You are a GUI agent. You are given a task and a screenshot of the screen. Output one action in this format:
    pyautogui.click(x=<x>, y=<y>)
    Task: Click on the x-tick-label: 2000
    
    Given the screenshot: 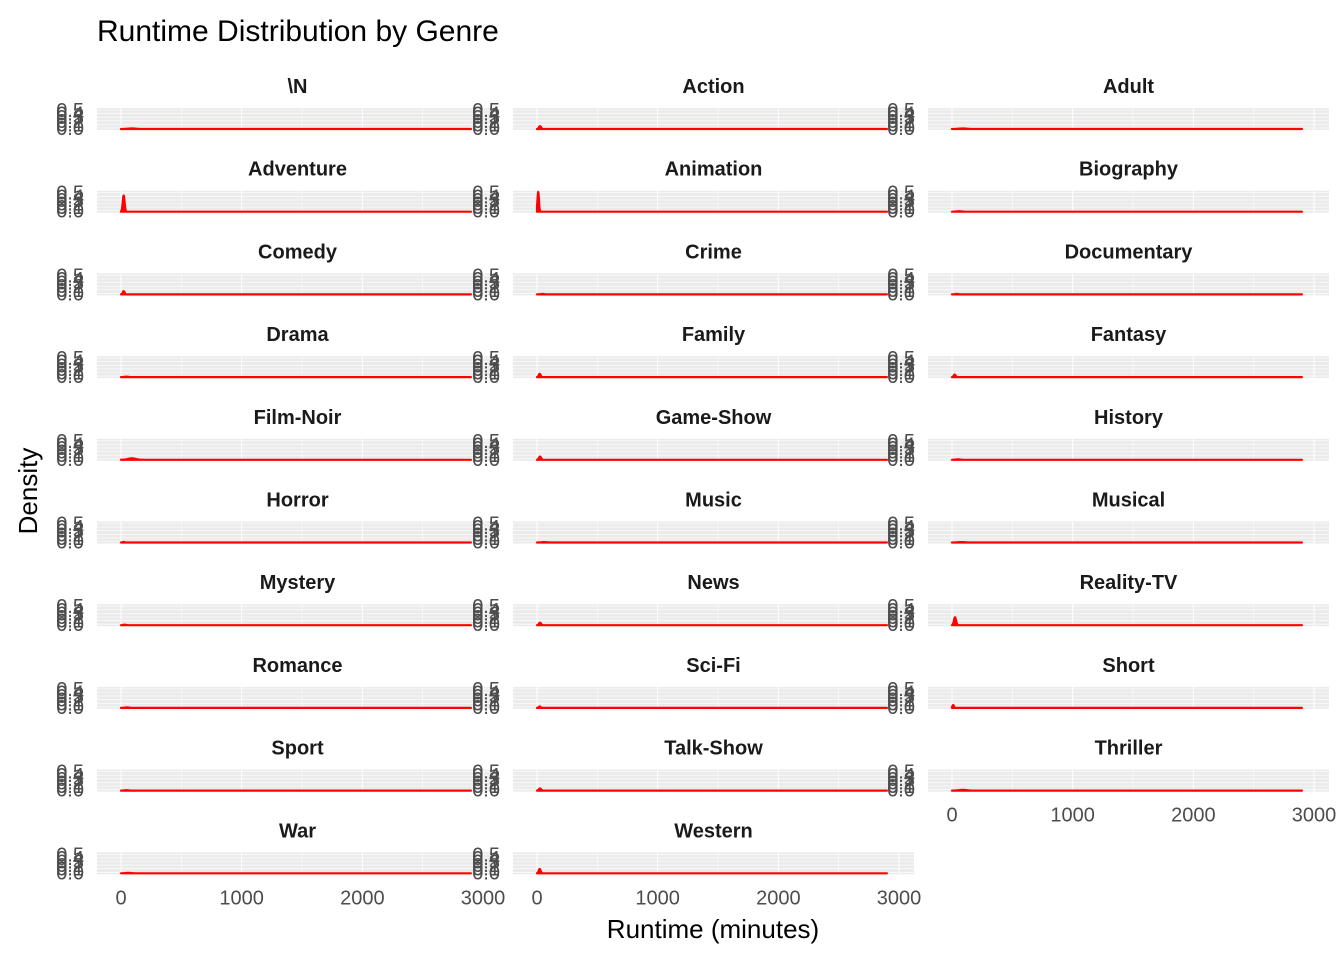 What is the action you would take?
    pyautogui.click(x=778, y=898)
    